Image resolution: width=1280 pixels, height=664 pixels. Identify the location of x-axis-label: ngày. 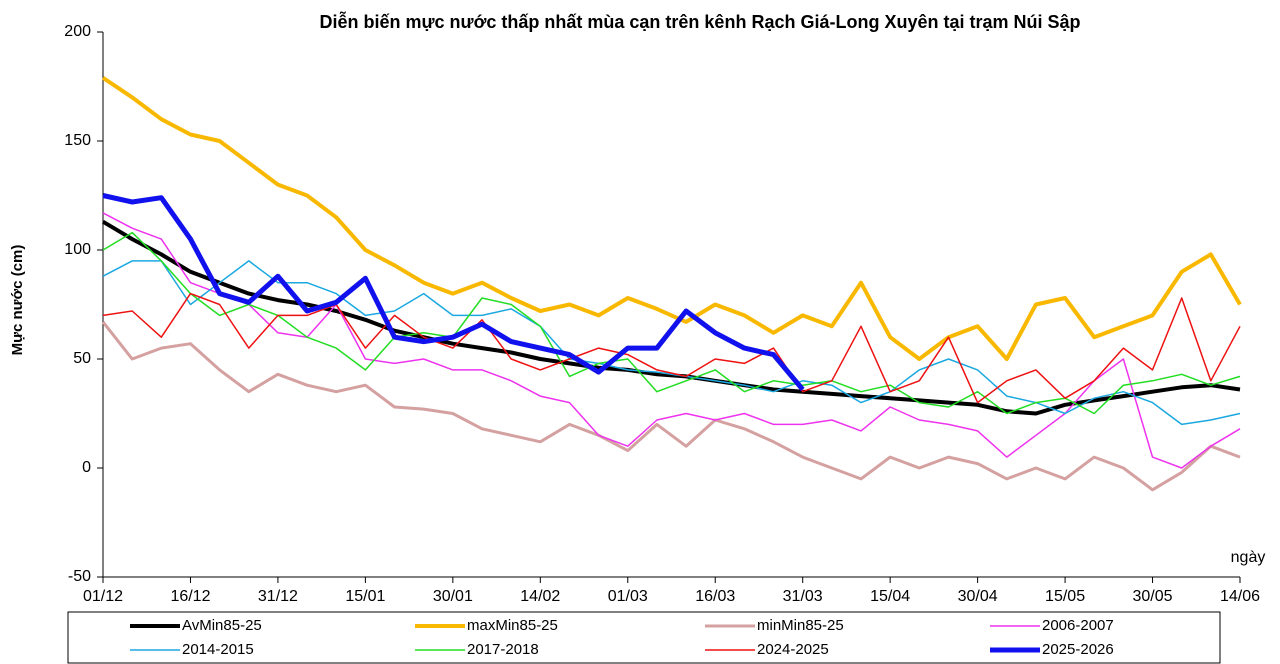
(1248, 557).